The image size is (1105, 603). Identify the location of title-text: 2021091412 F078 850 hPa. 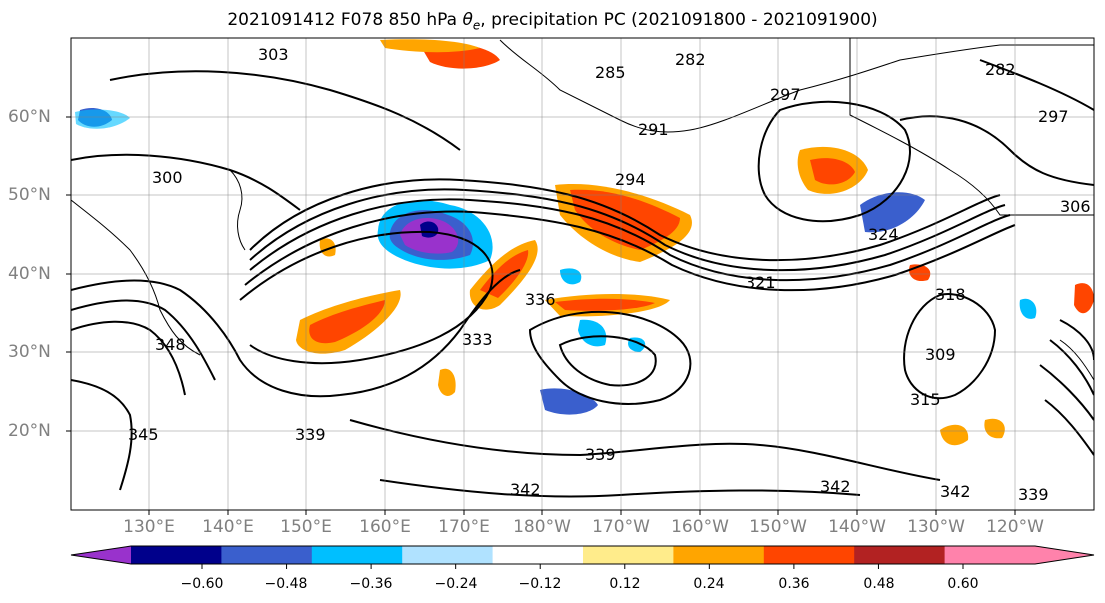
(345, 20).